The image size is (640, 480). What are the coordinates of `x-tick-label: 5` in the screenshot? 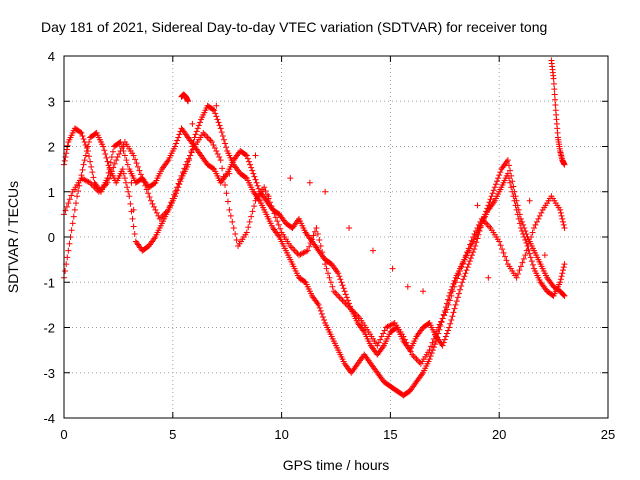 It's located at (172, 434).